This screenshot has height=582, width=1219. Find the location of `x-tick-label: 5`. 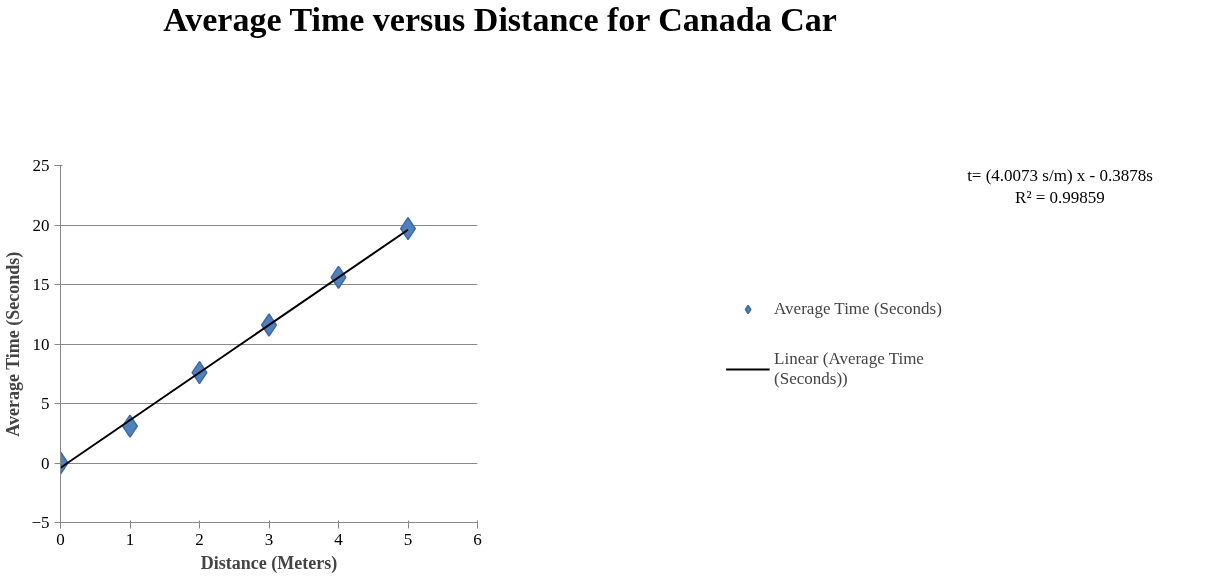

x-tick-label: 5 is located at coordinates (408, 539).